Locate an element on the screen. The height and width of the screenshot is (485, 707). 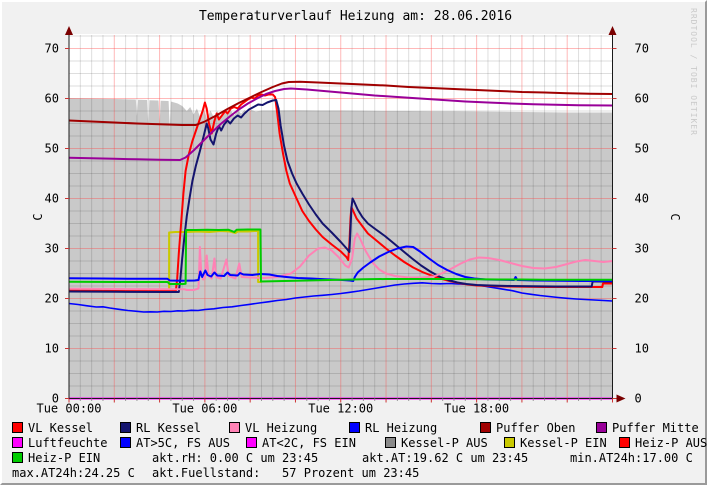
legend-item: AT>5C, FS AUS is located at coordinates (175, 443).